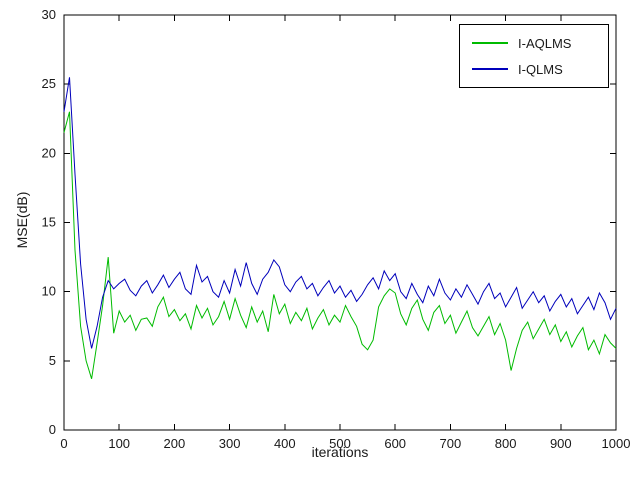  I want to click on y-tick-label: 10, so click(49, 291).